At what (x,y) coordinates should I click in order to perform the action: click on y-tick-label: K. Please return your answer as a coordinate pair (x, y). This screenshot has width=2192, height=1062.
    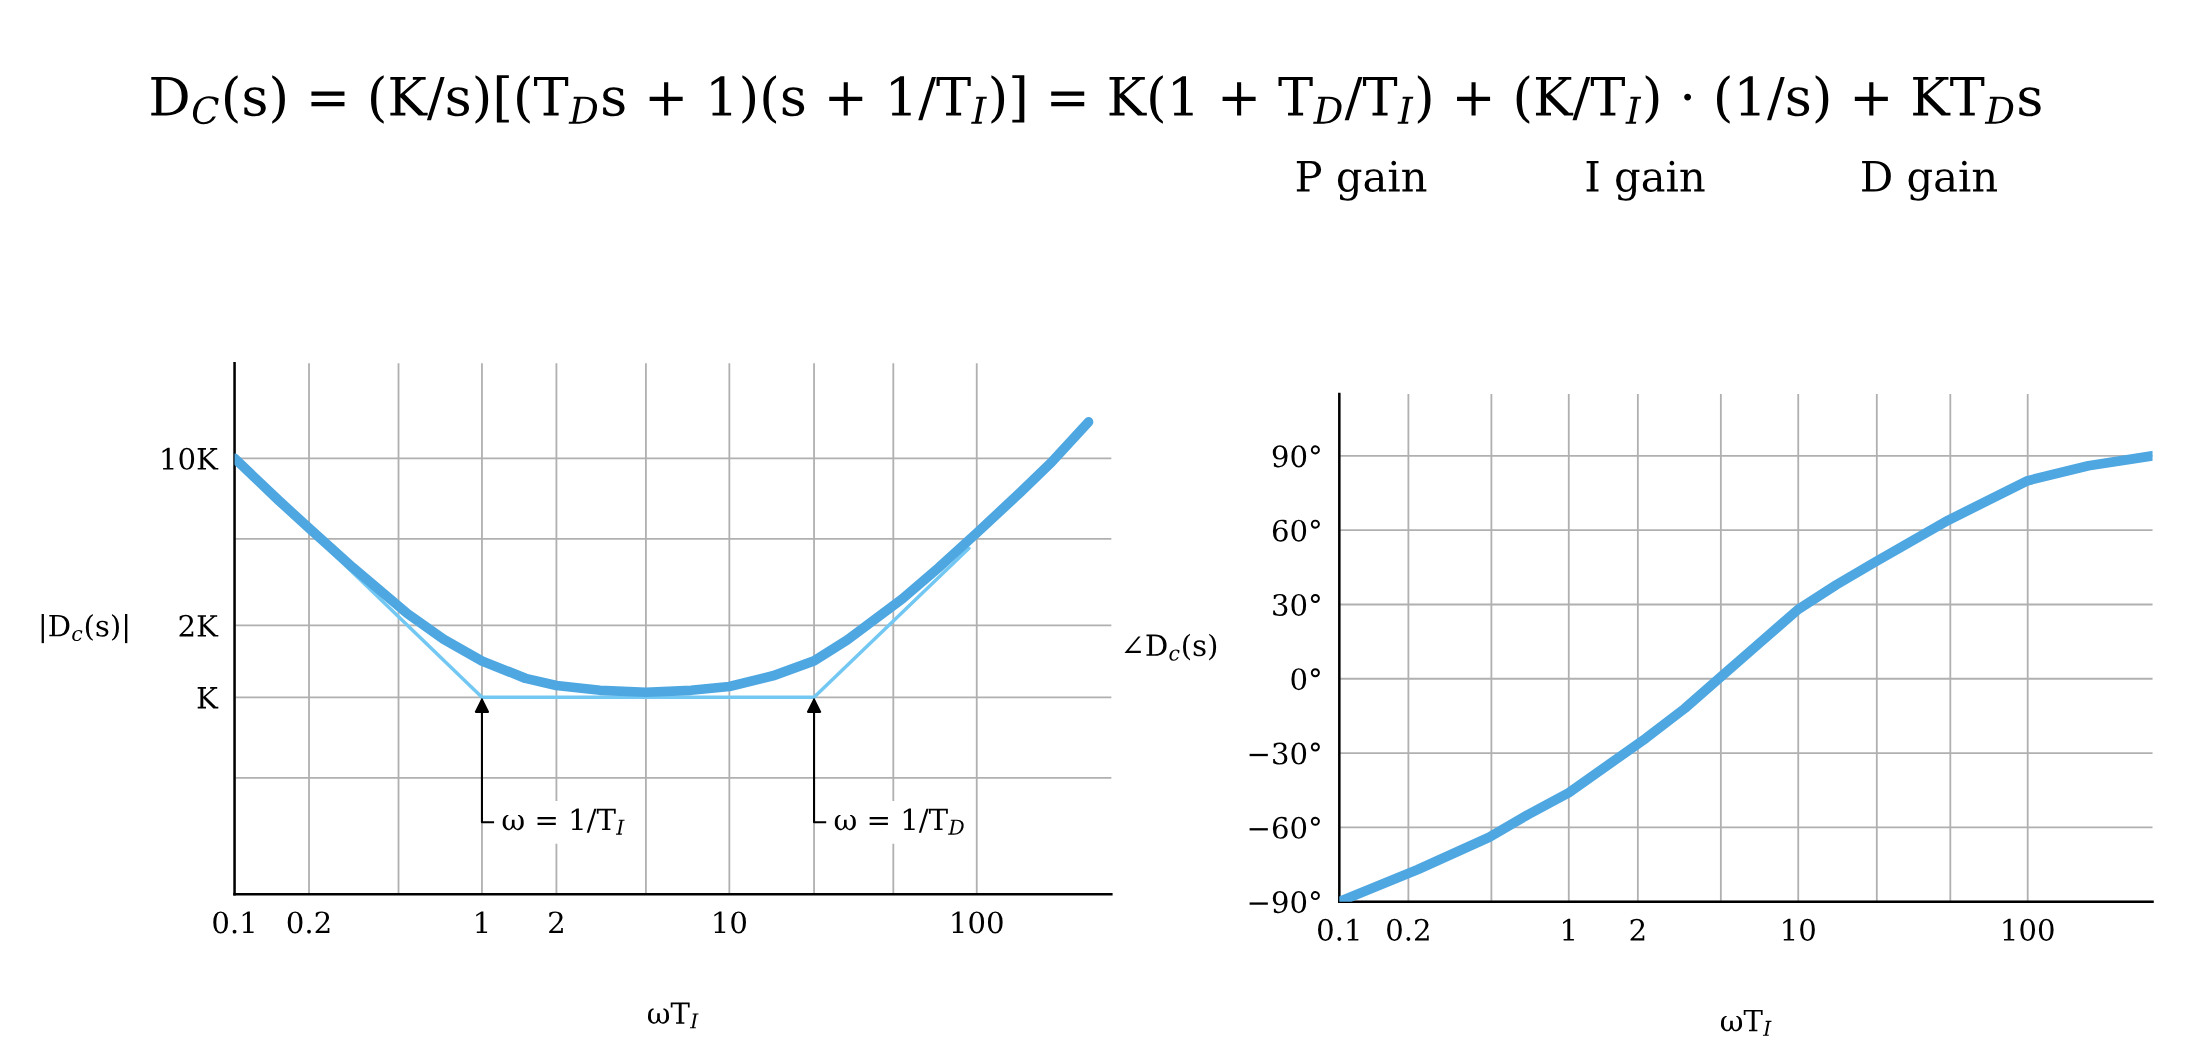
    Looking at the image, I should click on (208, 698).